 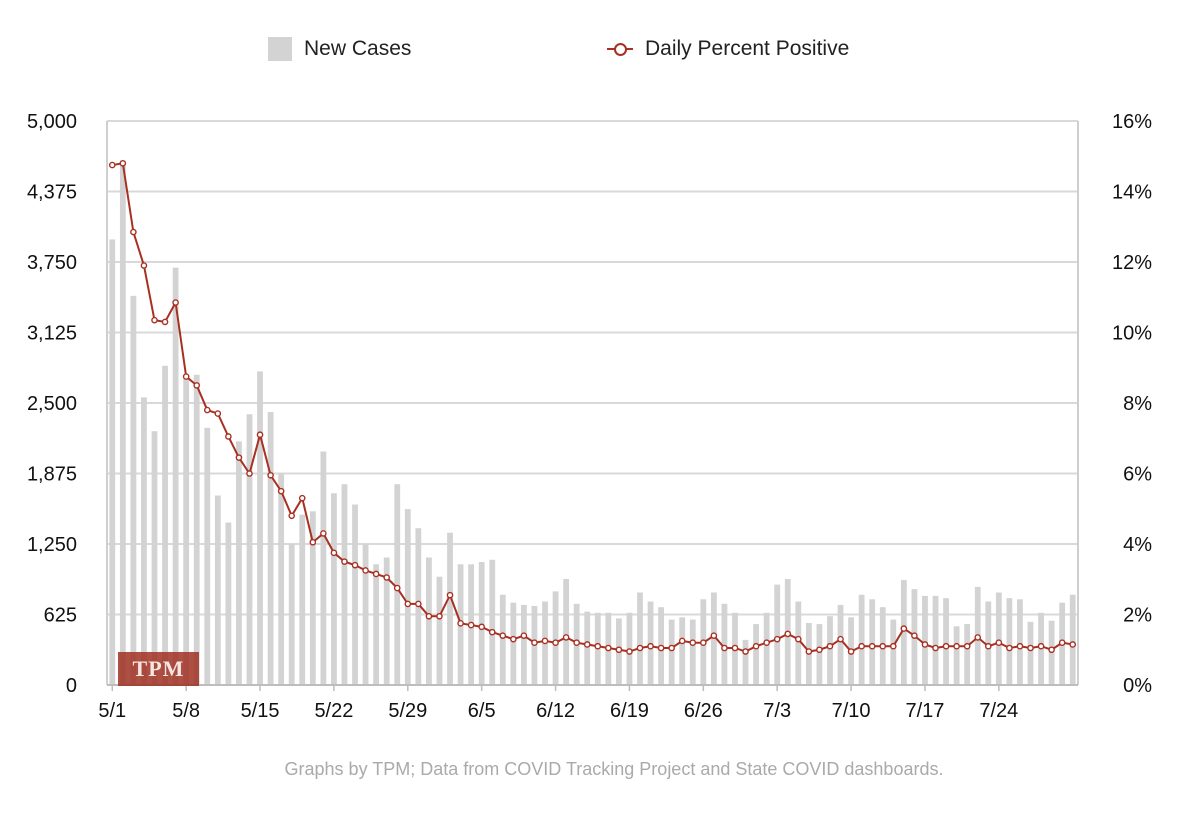 I want to click on y-left-tick-label: 1,250, so click(x=52, y=545).